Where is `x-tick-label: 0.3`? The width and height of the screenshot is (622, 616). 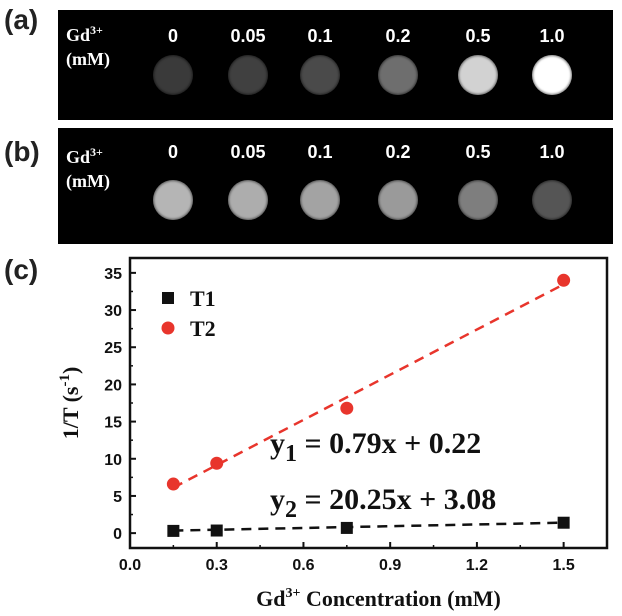
x-tick-label: 0.3 is located at coordinates (217, 565).